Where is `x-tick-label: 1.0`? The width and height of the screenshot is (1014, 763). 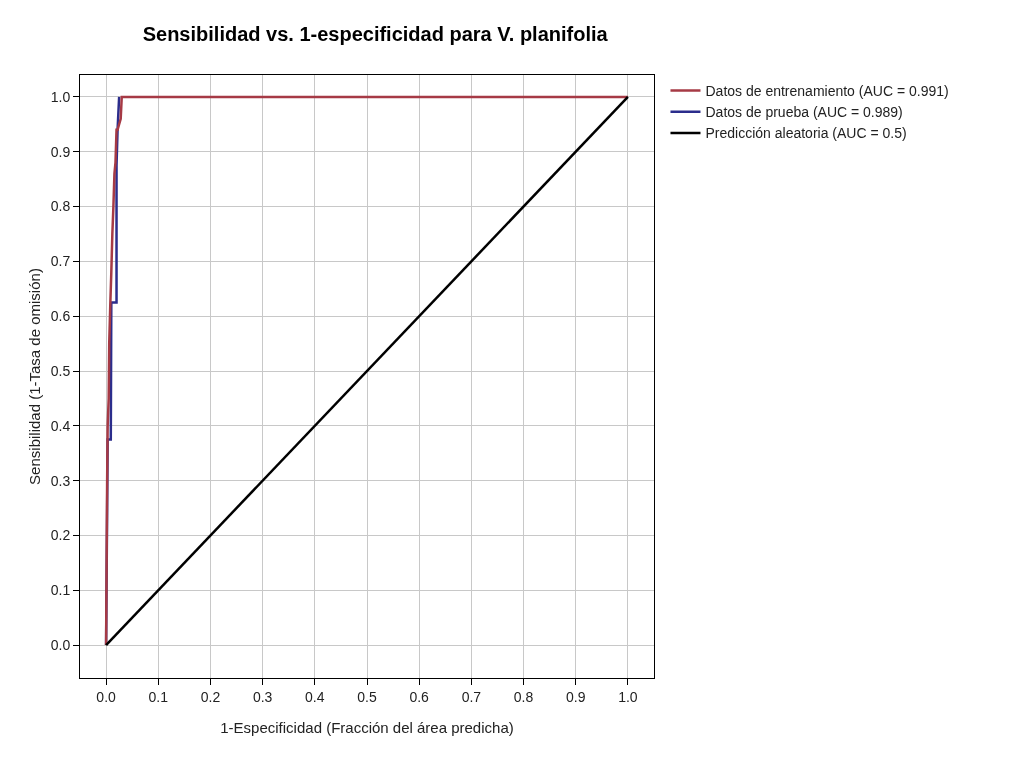 x-tick-label: 1.0 is located at coordinates (628, 696).